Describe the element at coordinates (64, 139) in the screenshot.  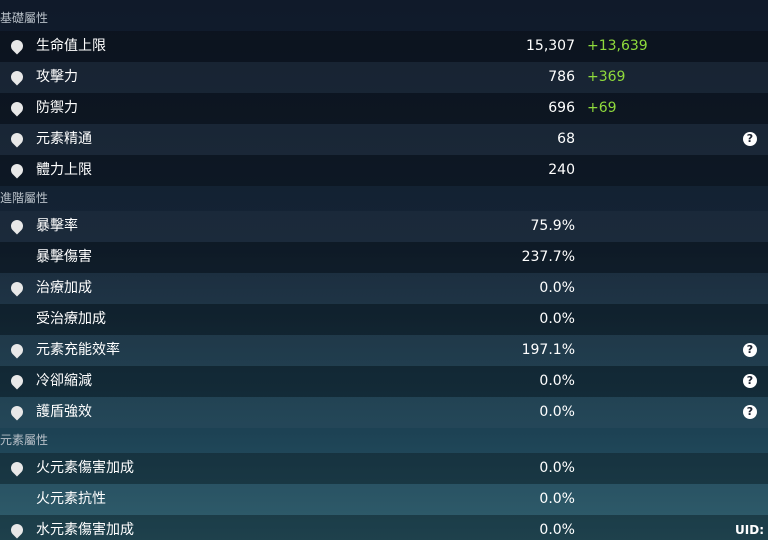
I see `stat-label: 元素精通` at that location.